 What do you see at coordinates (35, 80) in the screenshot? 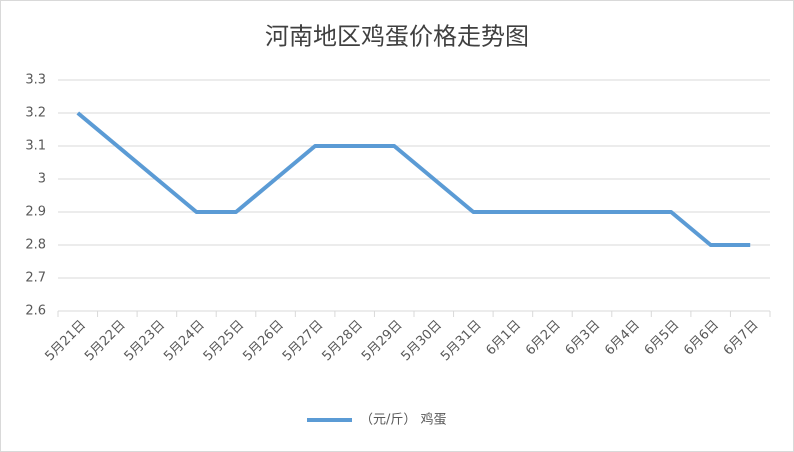
I see `y-tick-label: 3.3` at bounding box center [35, 80].